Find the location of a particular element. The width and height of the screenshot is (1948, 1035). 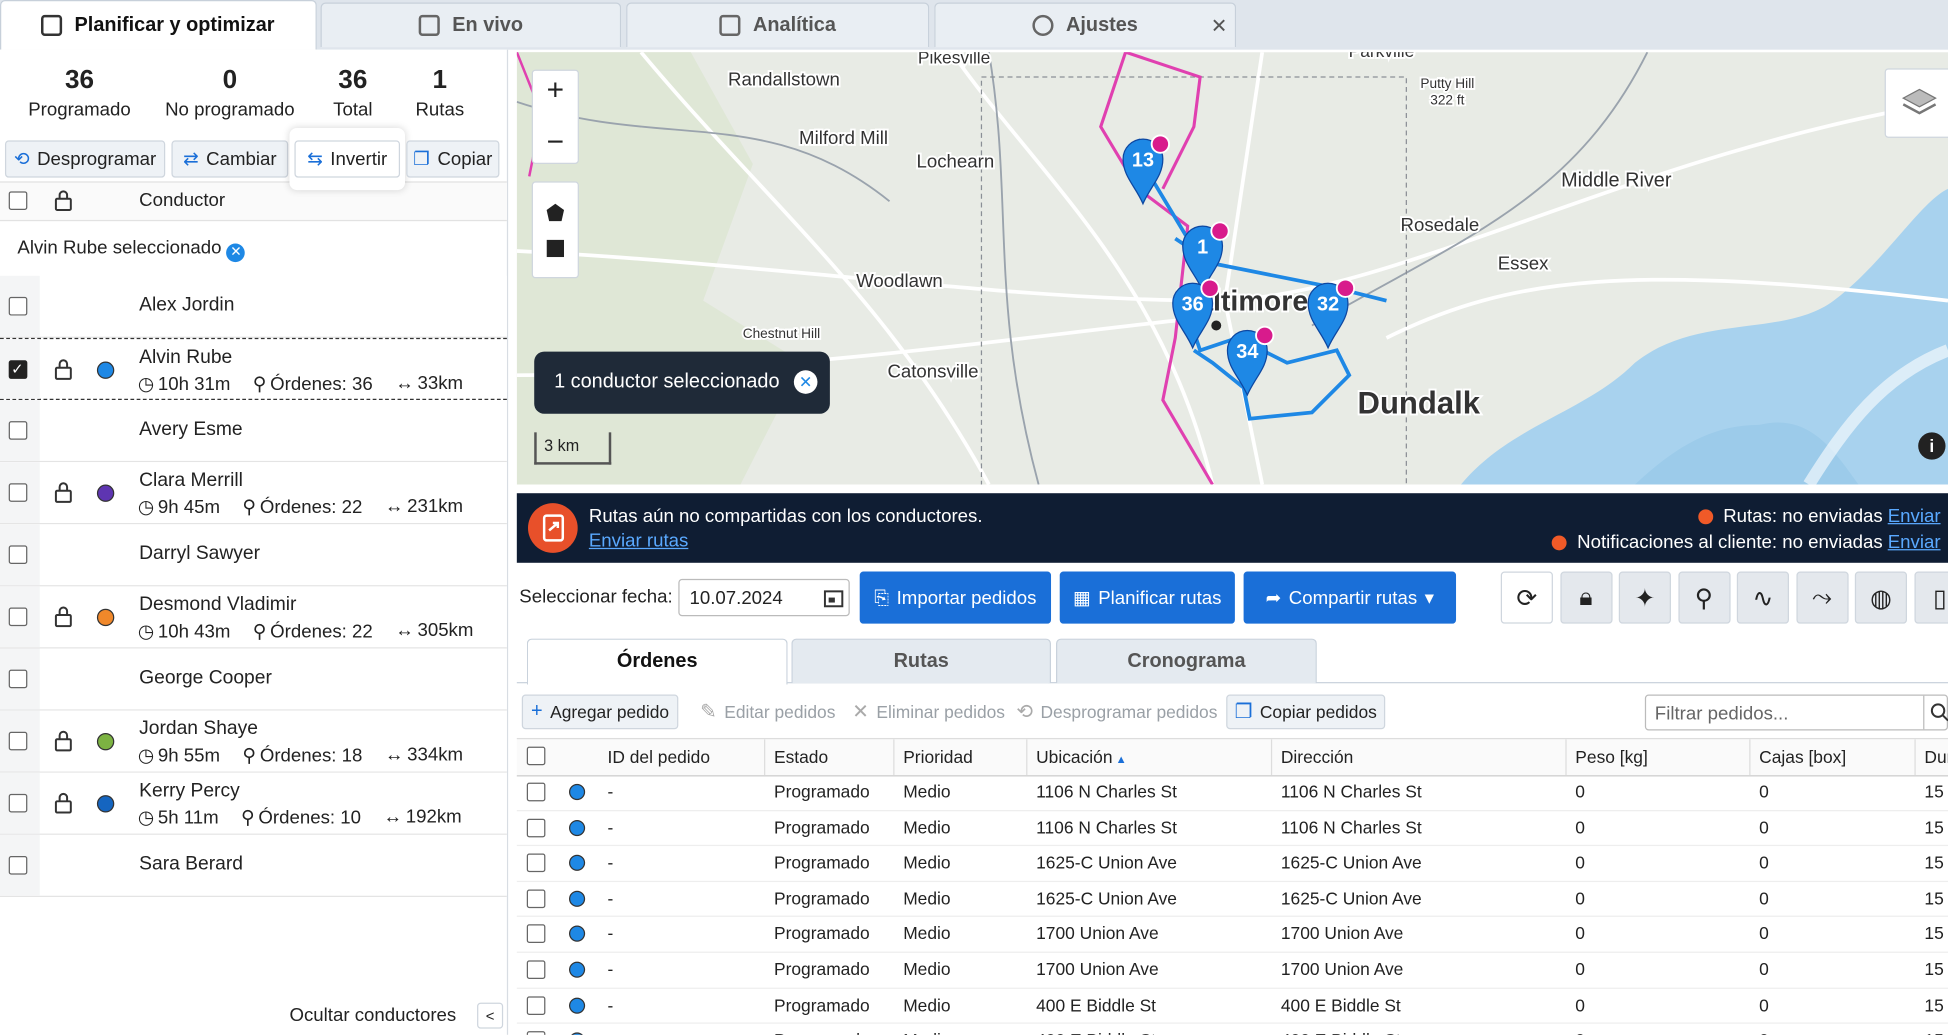

order-action: ✕ Eliminar pedidos is located at coordinates (929, 711).